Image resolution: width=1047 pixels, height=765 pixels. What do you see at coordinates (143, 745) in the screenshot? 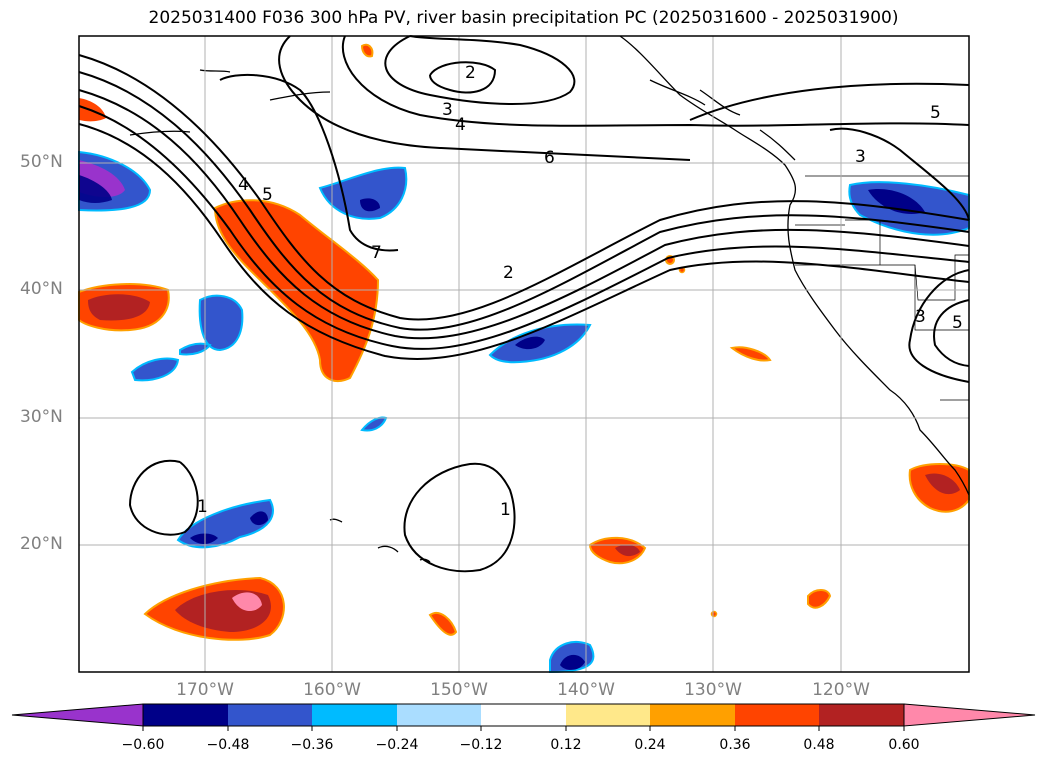
I see `colorbar-tick-label: −0.60` at bounding box center [143, 745].